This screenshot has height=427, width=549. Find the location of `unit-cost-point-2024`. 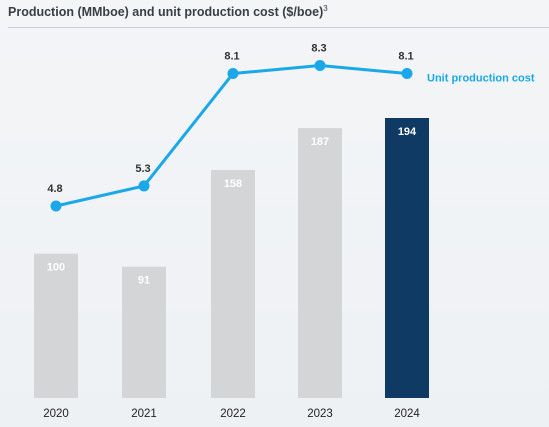

unit-cost-point-2024 is located at coordinates (407, 74).